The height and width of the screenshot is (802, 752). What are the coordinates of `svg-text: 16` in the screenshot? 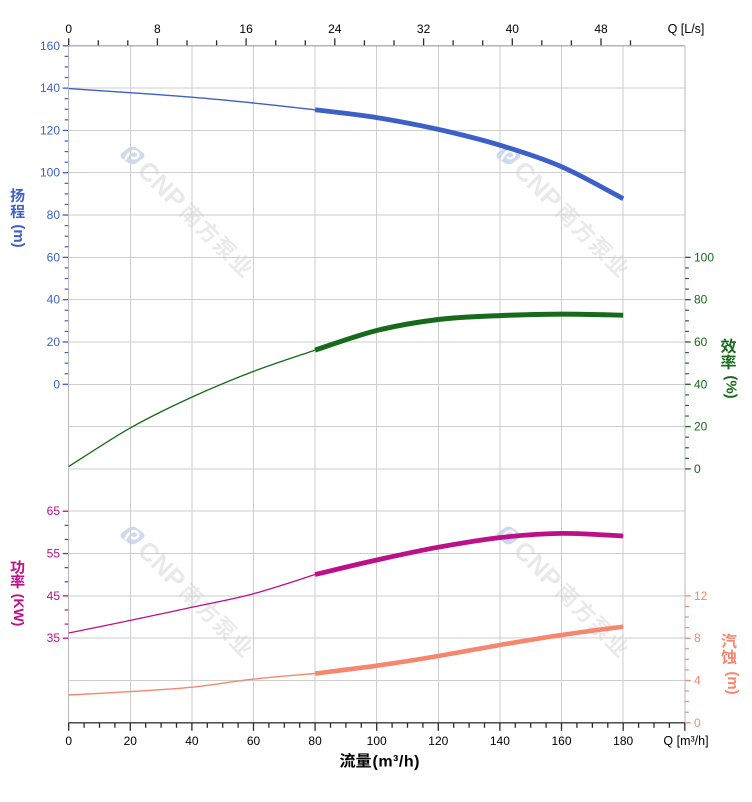 It's located at (246, 29).